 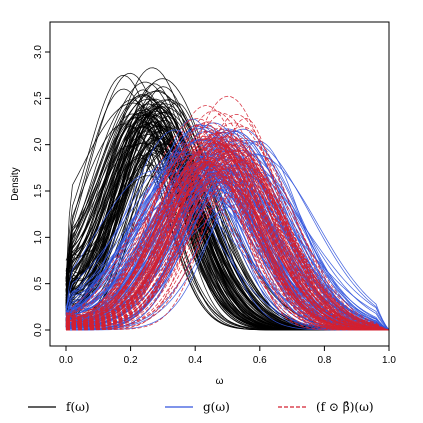 What do you see at coordinates (389, 360) in the screenshot?
I see `x-tick-label: 1.0` at bounding box center [389, 360].